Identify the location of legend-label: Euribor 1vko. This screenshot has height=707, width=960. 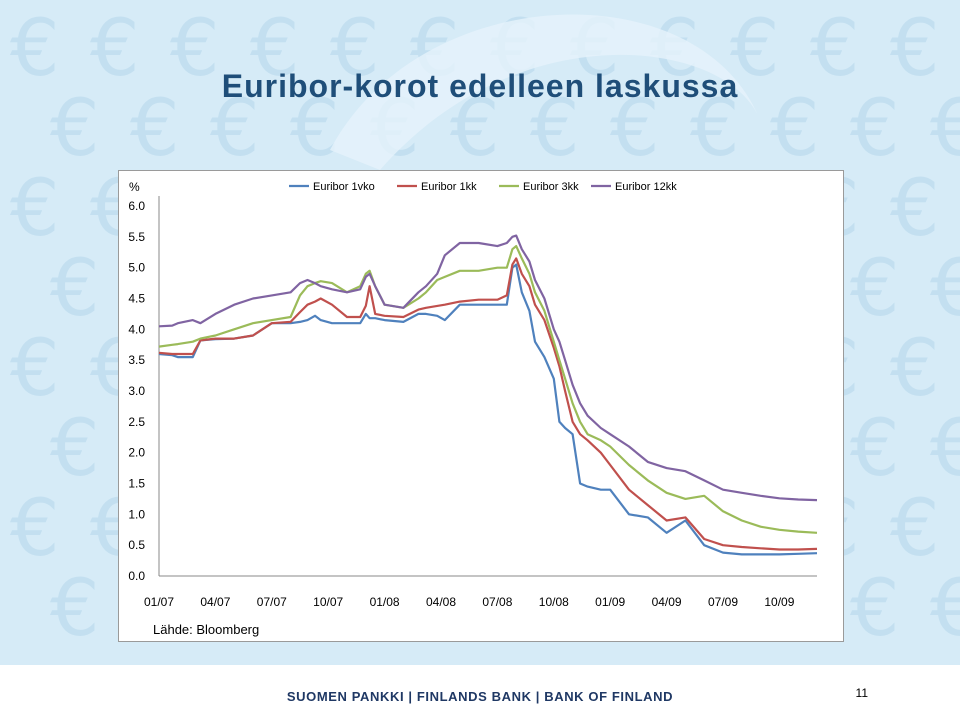
(344, 187).